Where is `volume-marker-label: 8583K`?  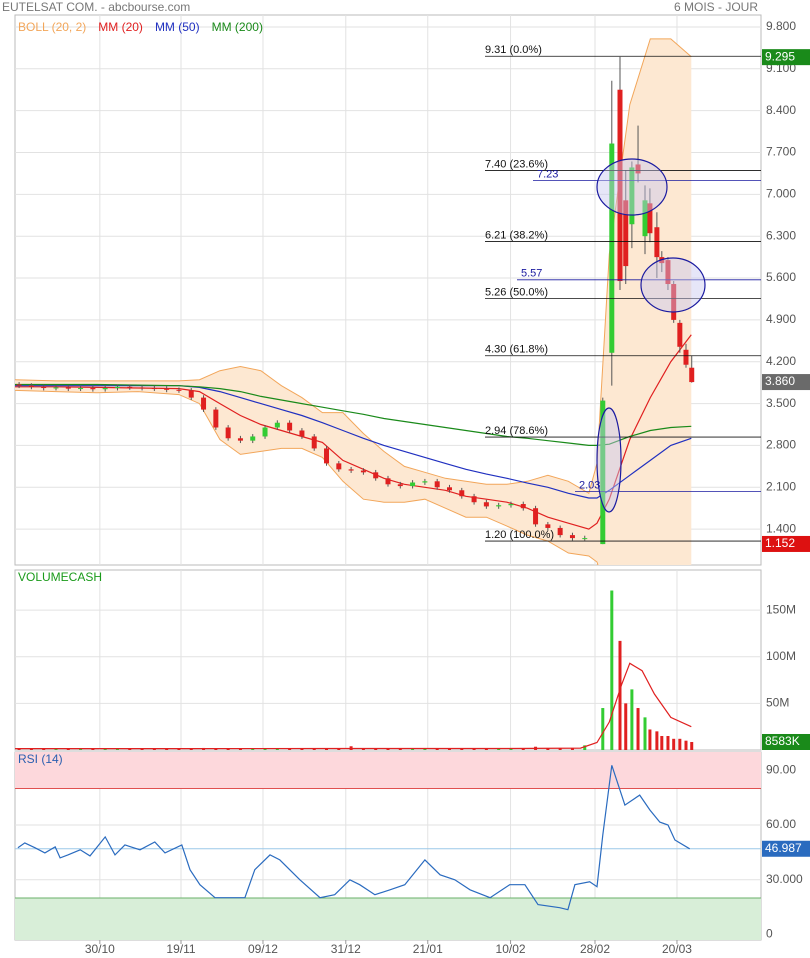
volume-marker-label: 8583K is located at coordinates (782, 741).